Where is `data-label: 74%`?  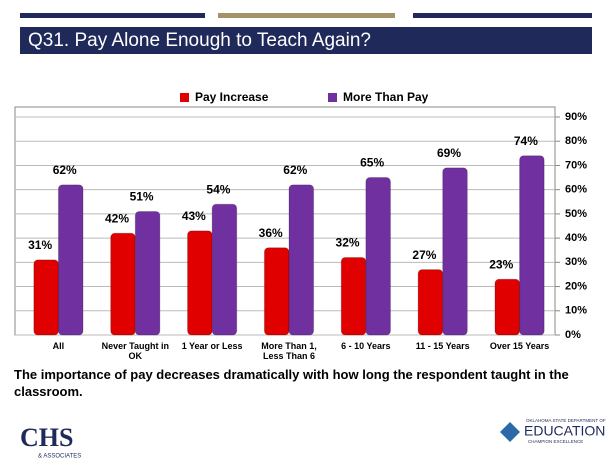 data-label: 74% is located at coordinates (526, 141).